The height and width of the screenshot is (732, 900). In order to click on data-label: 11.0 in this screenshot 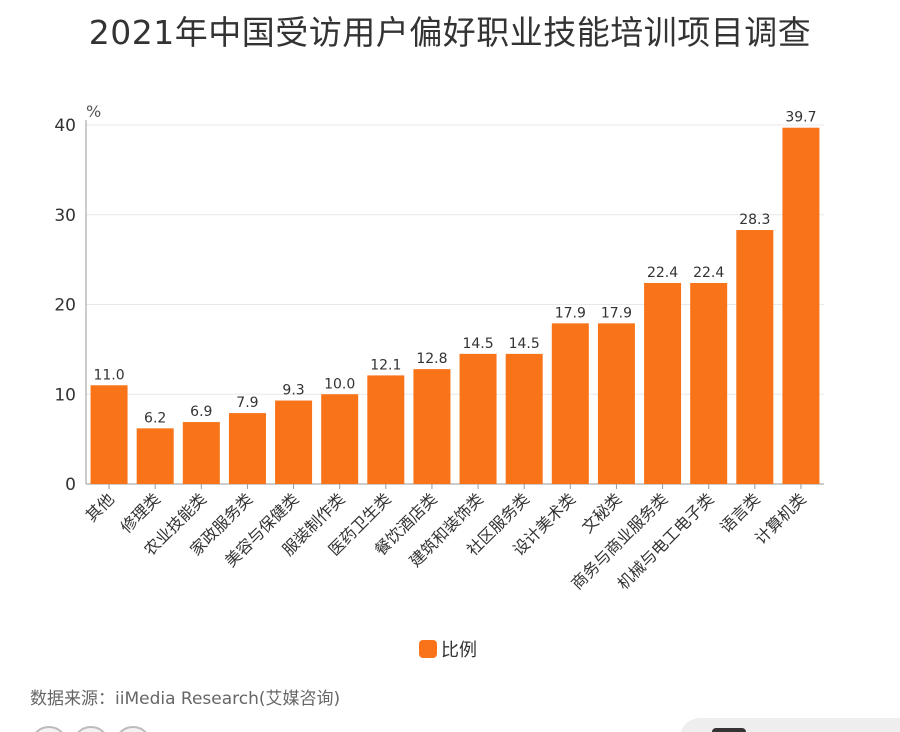, I will do `click(108, 375)`.